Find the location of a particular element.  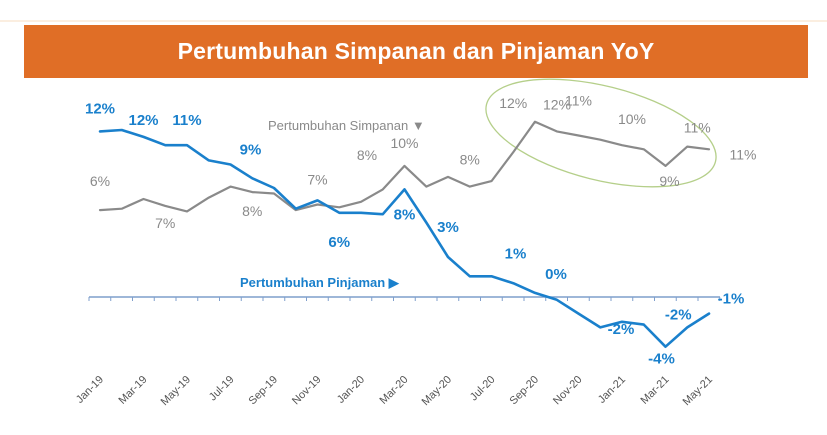

chart-title: Pertumbuhan Simpanan dan Pinjaman YoY is located at coordinates (416, 51).